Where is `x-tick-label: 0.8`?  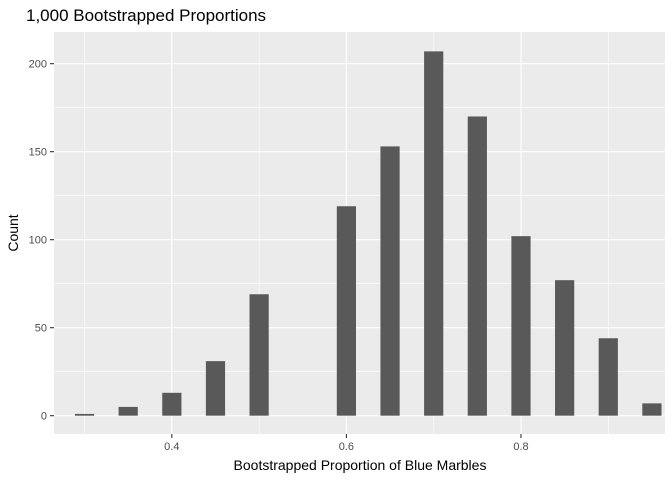 x-tick-label: 0.8 is located at coordinates (520, 447).